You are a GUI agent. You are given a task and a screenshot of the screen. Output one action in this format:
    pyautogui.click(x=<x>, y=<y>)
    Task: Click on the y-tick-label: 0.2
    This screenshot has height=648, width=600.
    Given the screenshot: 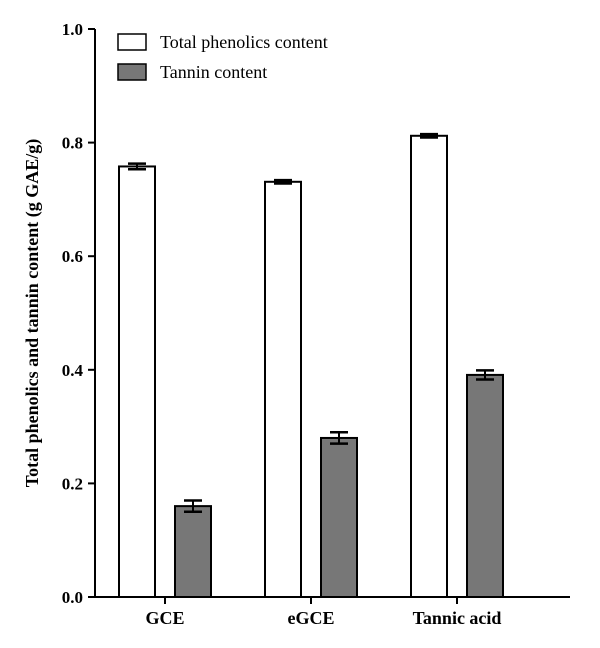 What is the action you would take?
    pyautogui.click(x=72, y=483)
    